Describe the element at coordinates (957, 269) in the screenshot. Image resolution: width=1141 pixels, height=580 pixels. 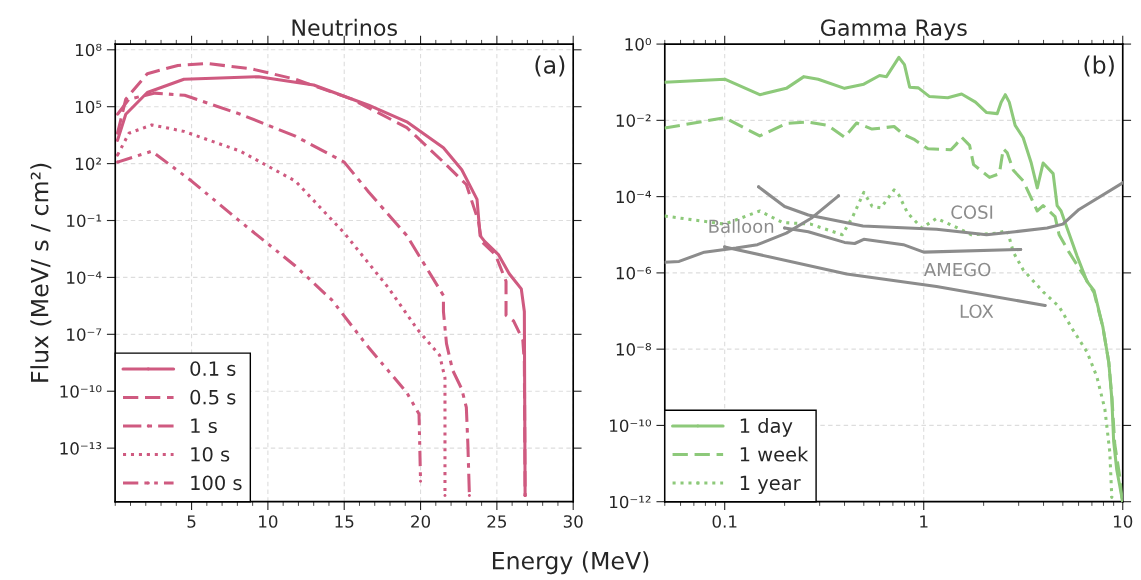
I see `annotation: AMEGO` at that location.